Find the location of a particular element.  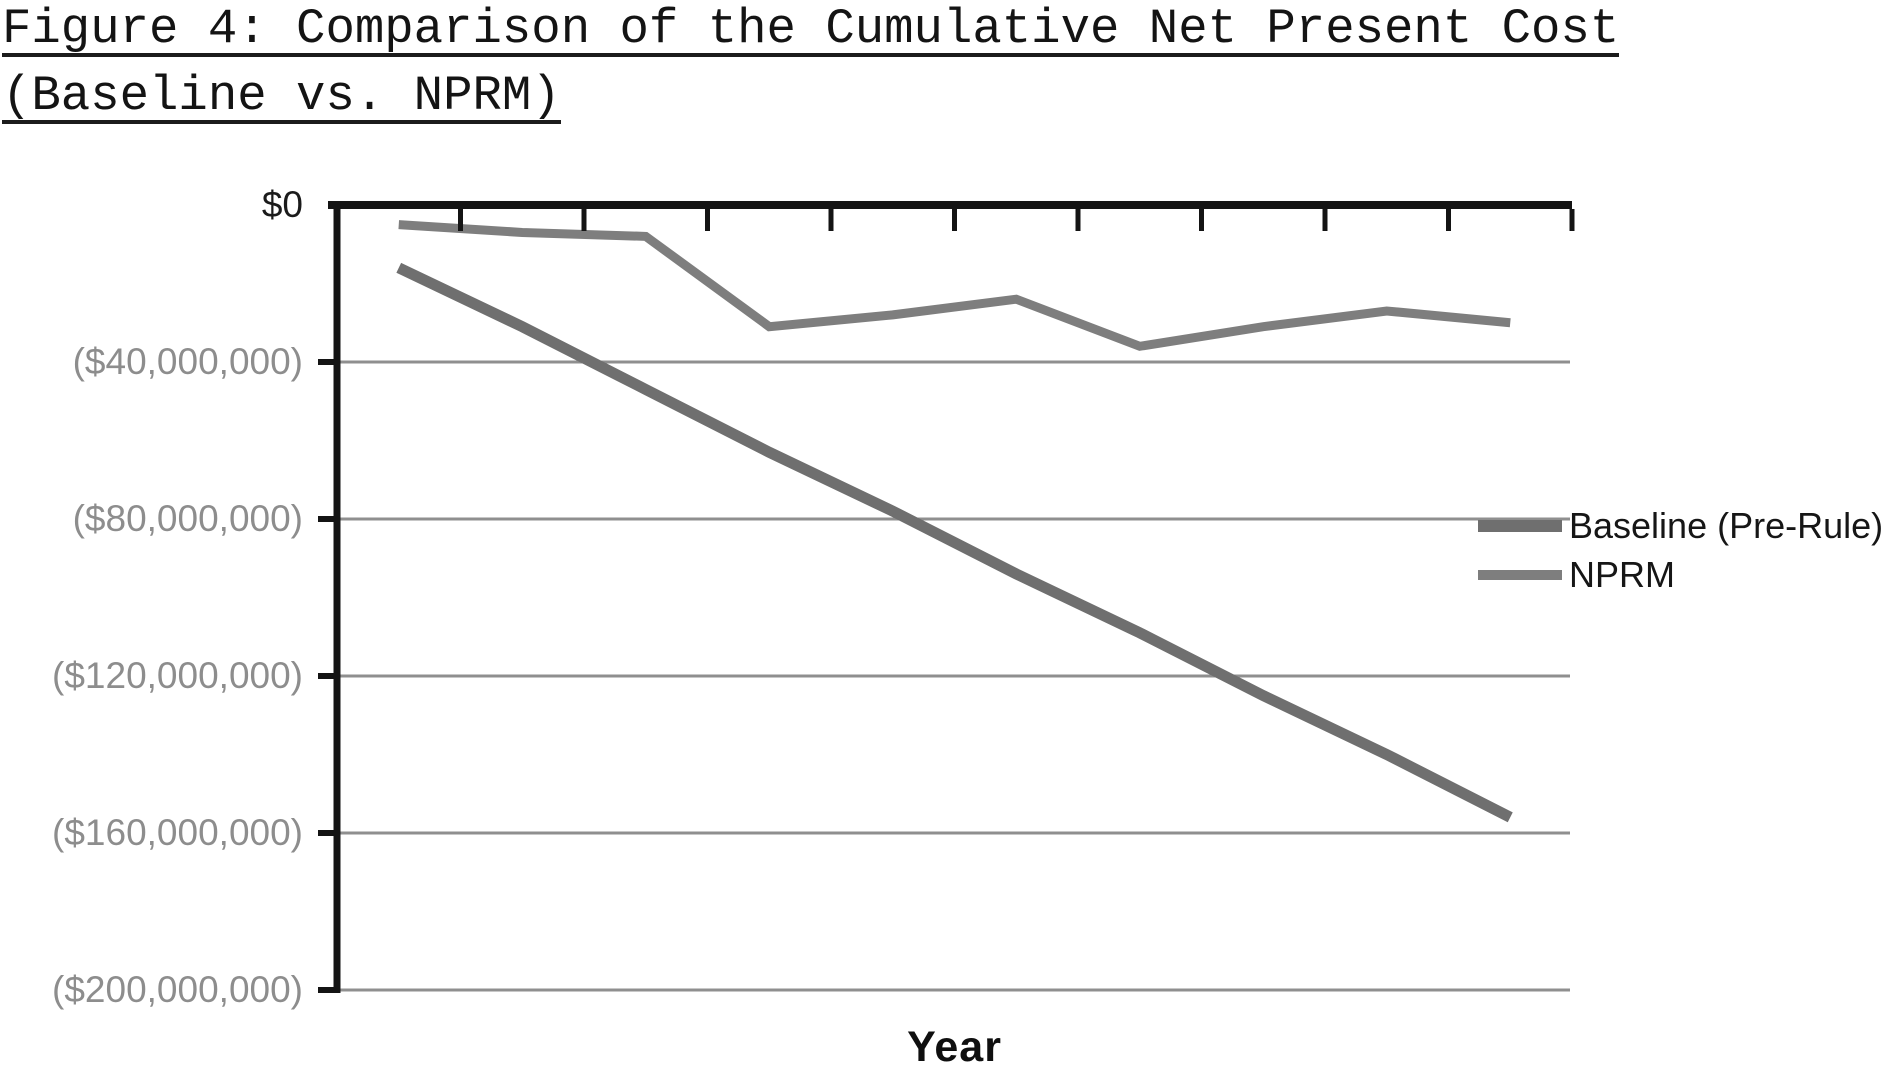

y-axis-tick-label-5: ($200,000,000) is located at coordinates (177, 989).